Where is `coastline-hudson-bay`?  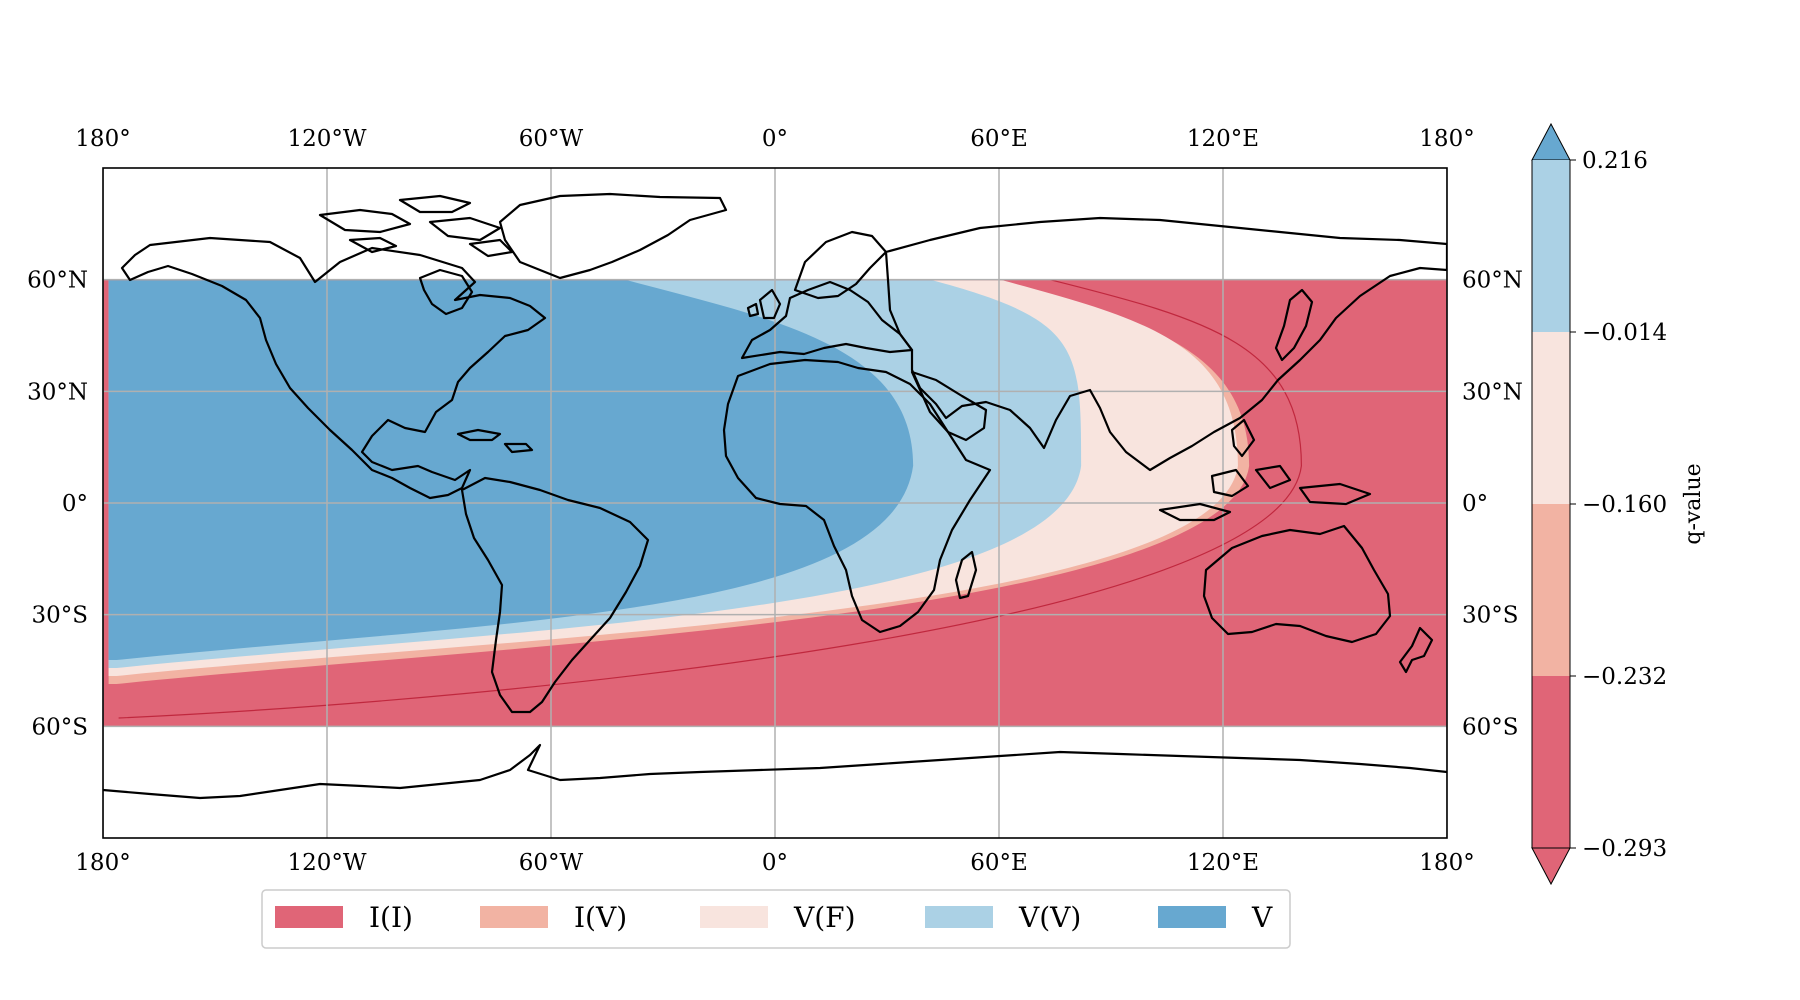
coastline-hudson-bay is located at coordinates (446, 292).